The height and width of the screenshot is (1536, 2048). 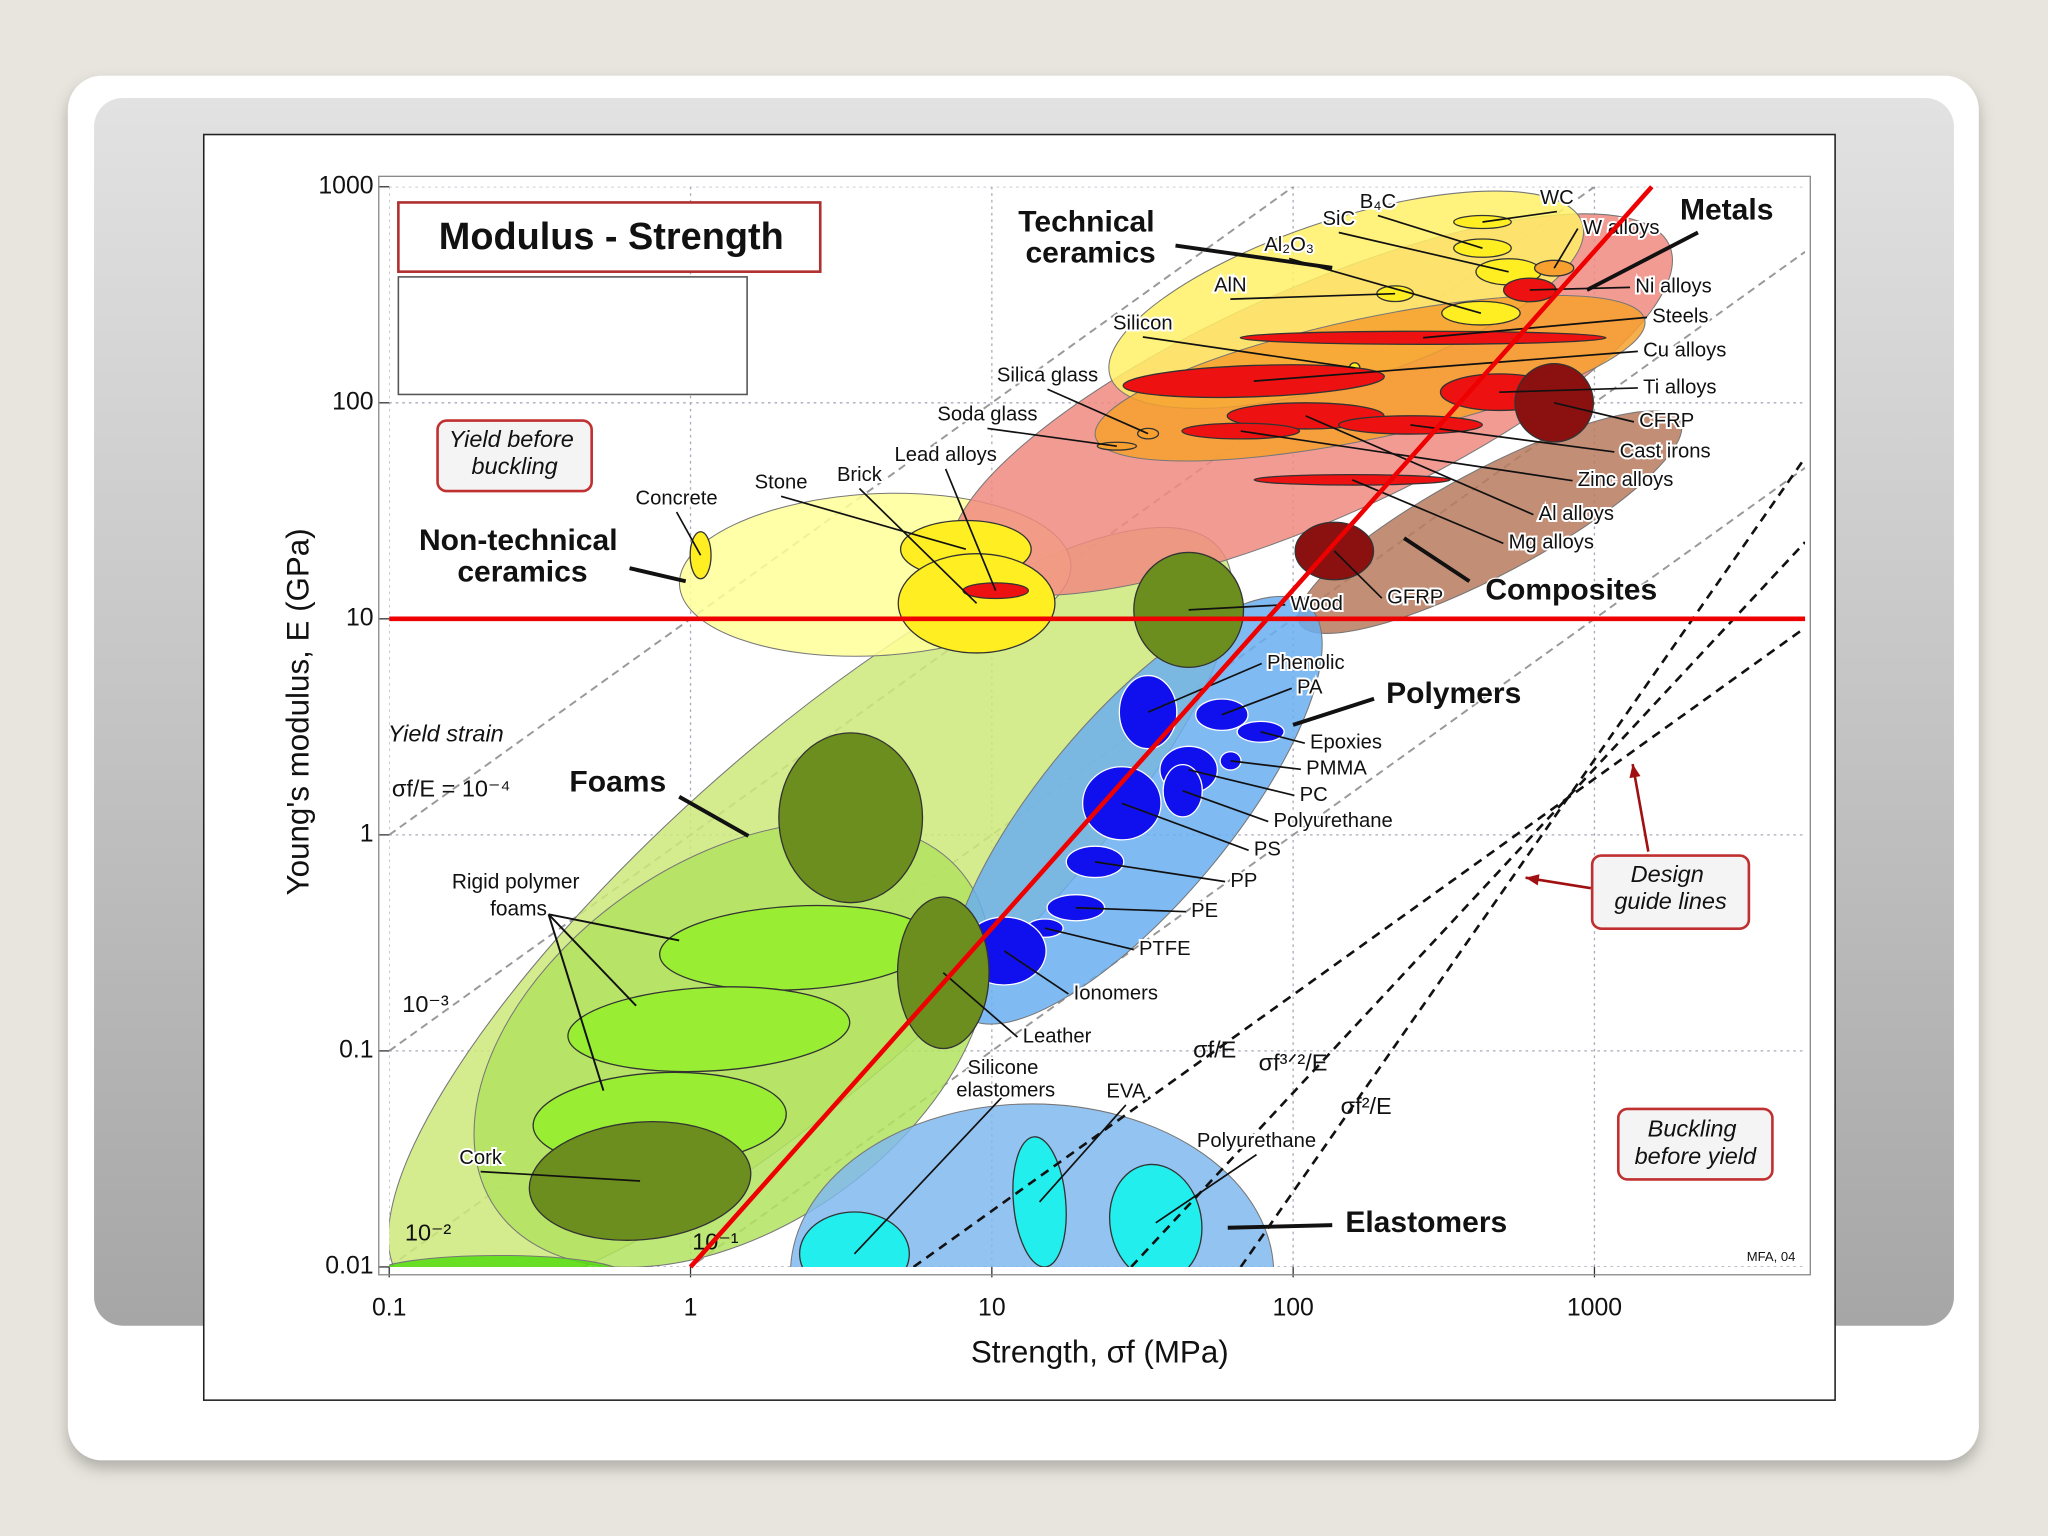 I want to click on y-tick-label: 1, so click(x=367, y=833).